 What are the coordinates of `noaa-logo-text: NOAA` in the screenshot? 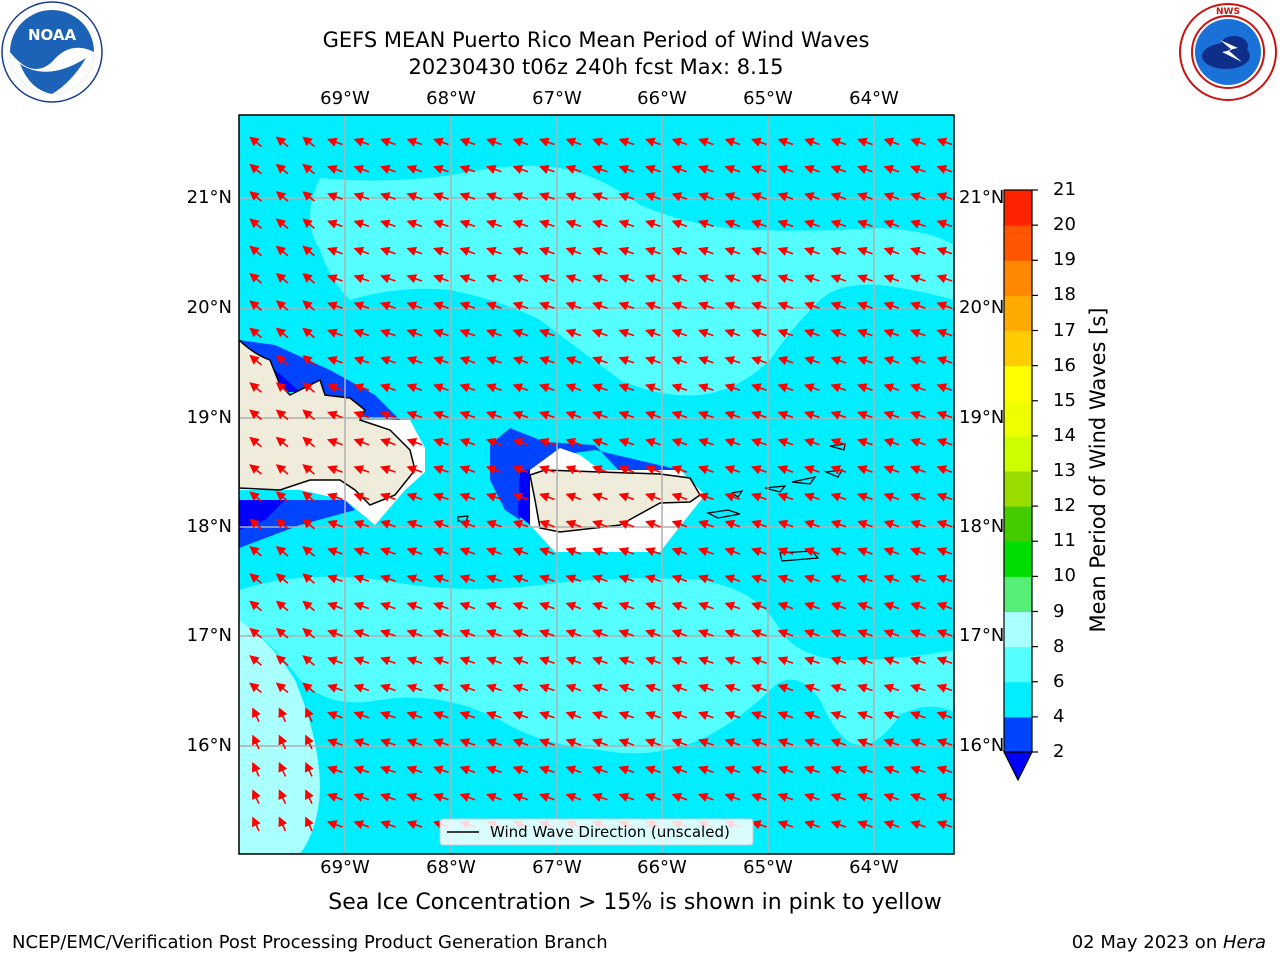 It's located at (52, 35).